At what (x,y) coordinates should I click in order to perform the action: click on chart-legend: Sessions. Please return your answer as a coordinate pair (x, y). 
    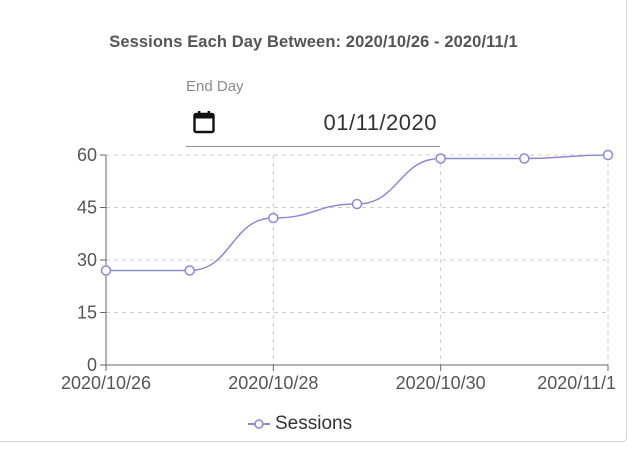
    Looking at the image, I should click on (300, 424).